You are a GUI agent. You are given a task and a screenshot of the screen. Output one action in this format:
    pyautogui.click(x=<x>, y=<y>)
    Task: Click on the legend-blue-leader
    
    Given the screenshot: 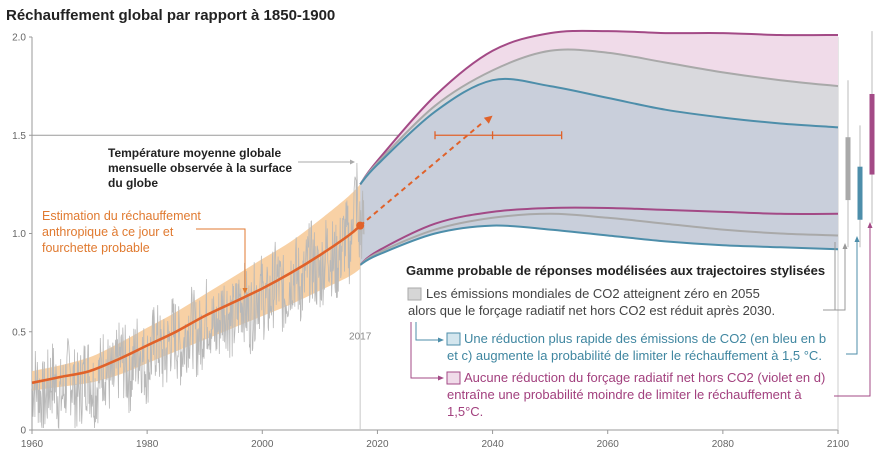 What is the action you would take?
    pyautogui.click(x=427, y=331)
    